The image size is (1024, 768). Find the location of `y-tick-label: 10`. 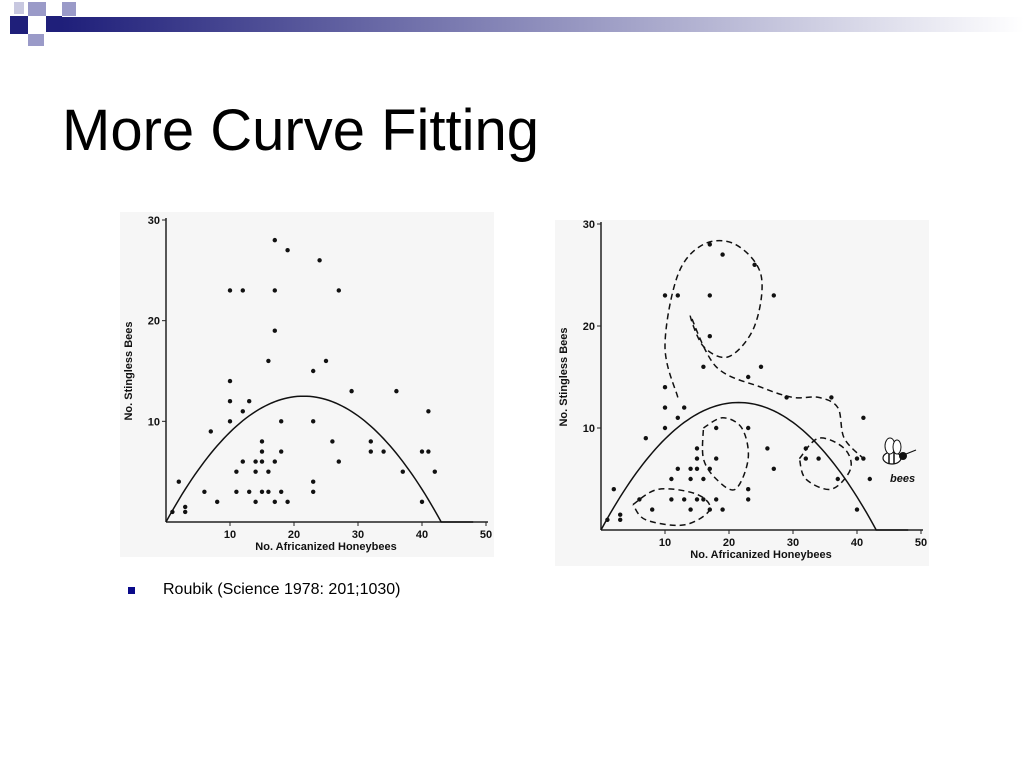

y-tick-label: 10 is located at coordinates (589, 429).